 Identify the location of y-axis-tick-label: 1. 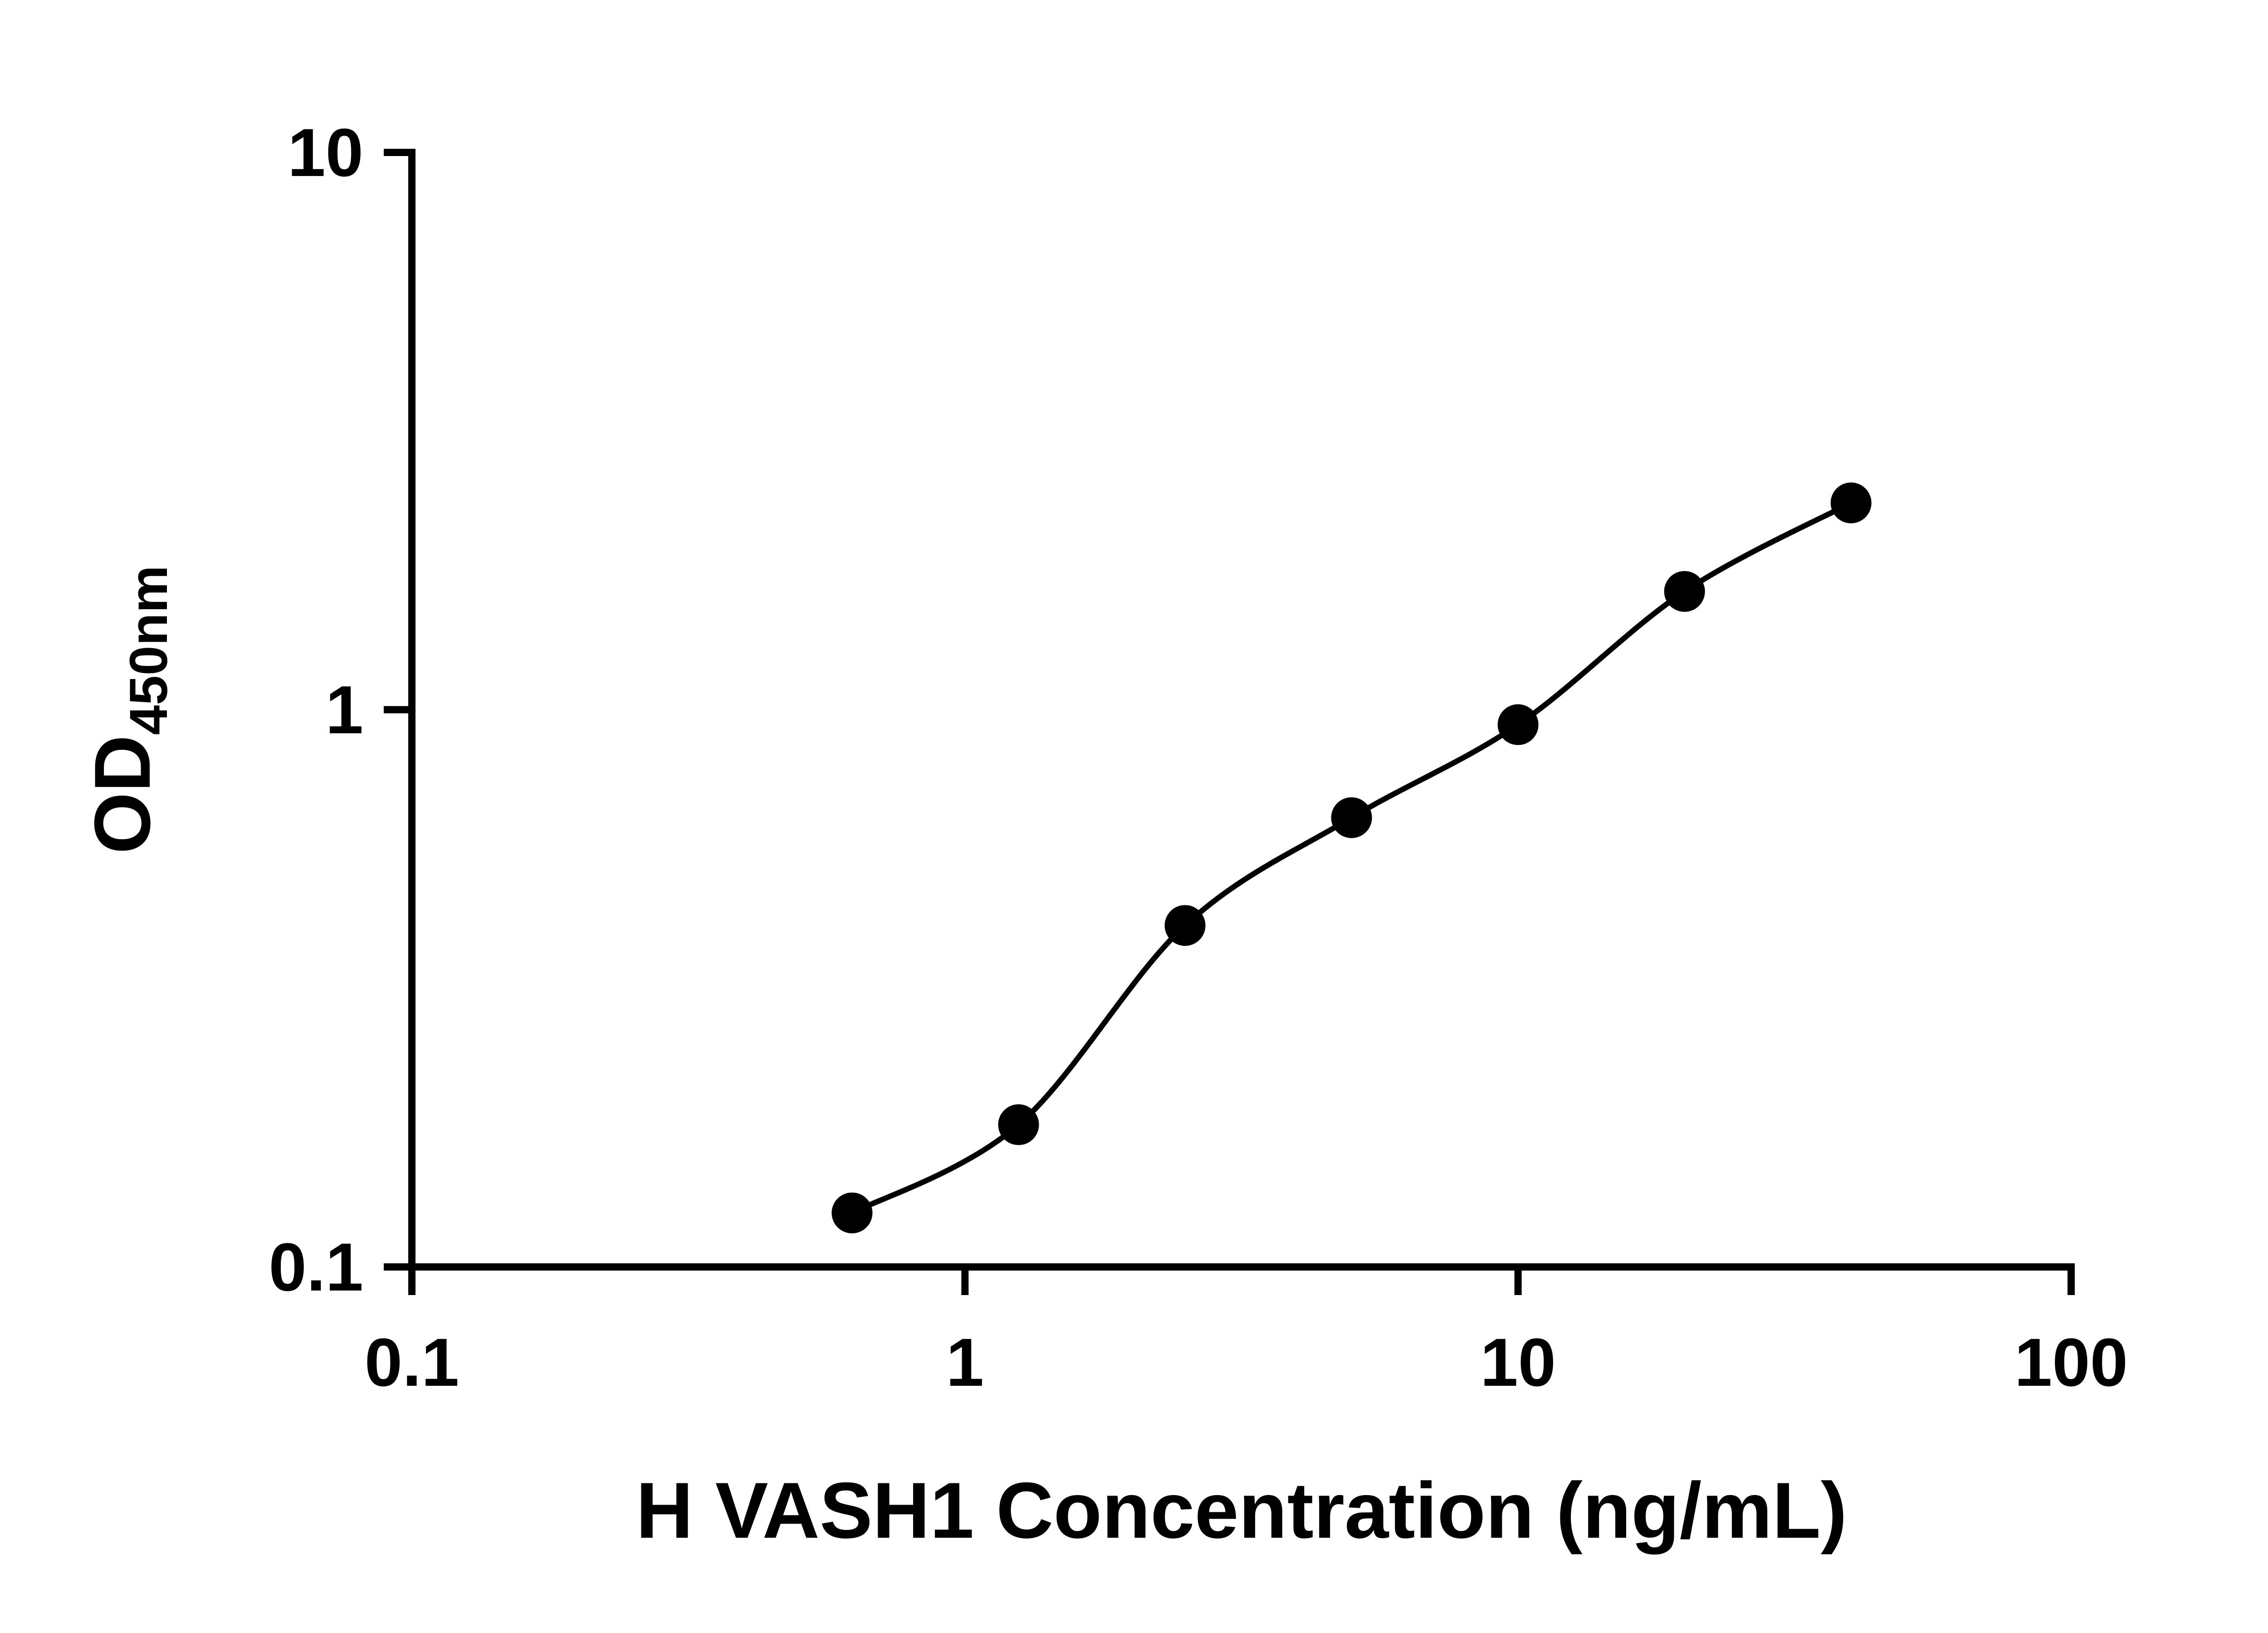
(345, 710).